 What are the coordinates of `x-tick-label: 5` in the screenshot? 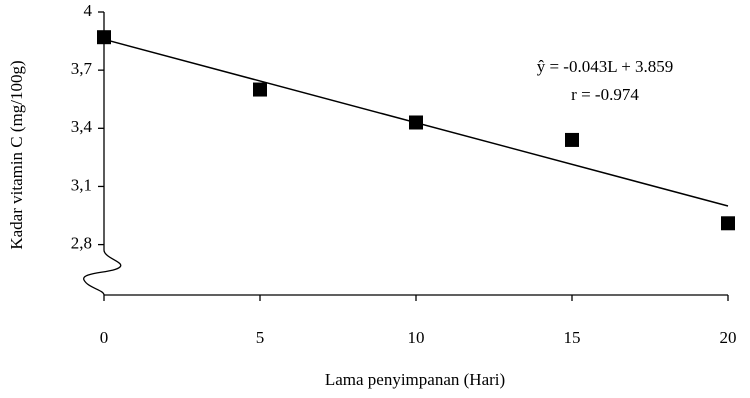 It's located at (260, 337).